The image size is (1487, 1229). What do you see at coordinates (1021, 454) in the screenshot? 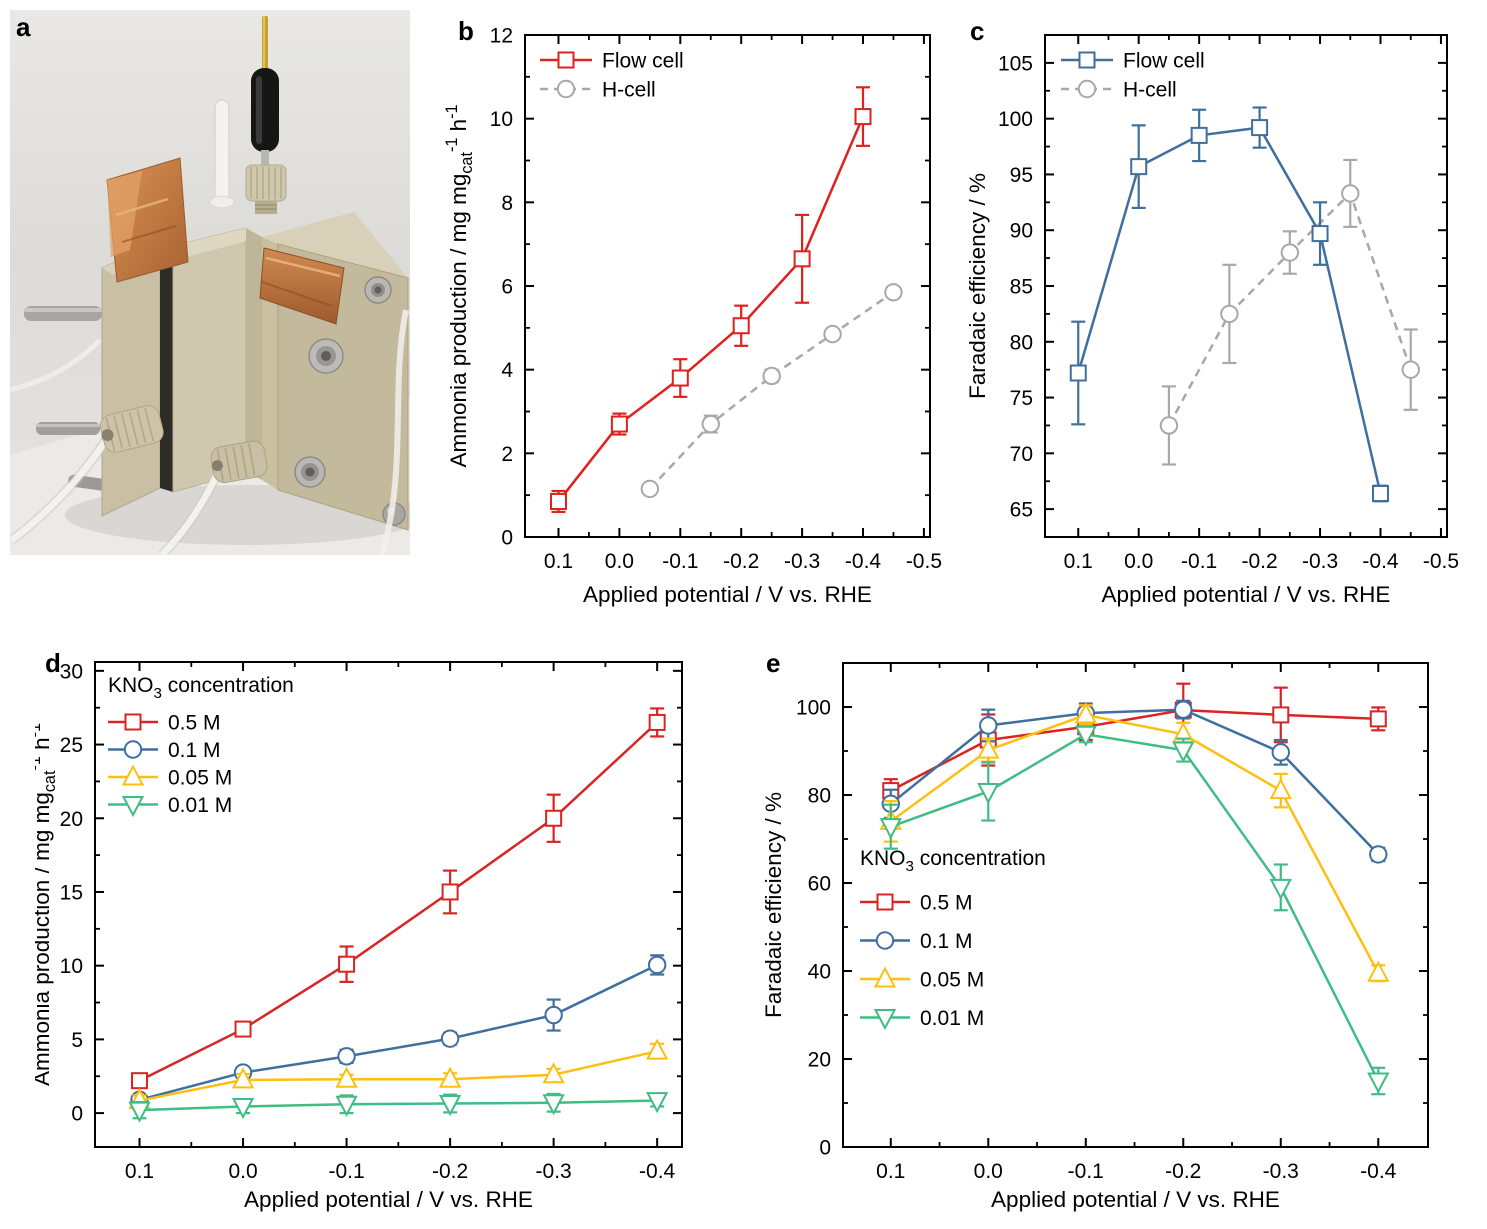
I see `svg-text: 70` at bounding box center [1021, 454].